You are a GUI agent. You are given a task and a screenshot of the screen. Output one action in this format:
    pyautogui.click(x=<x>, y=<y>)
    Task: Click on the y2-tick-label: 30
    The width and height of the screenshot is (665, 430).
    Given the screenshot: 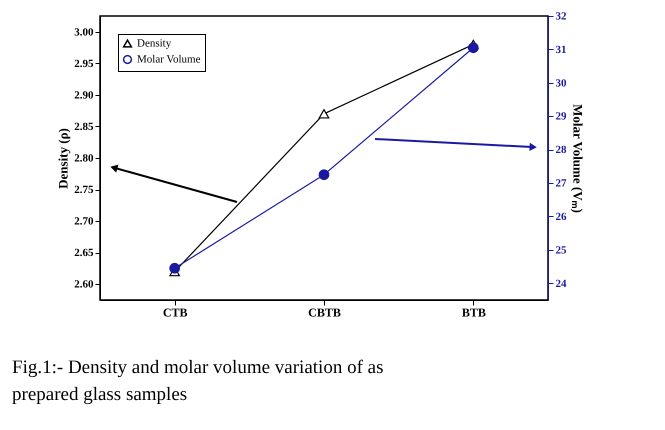 What is the action you would take?
    pyautogui.click(x=561, y=83)
    